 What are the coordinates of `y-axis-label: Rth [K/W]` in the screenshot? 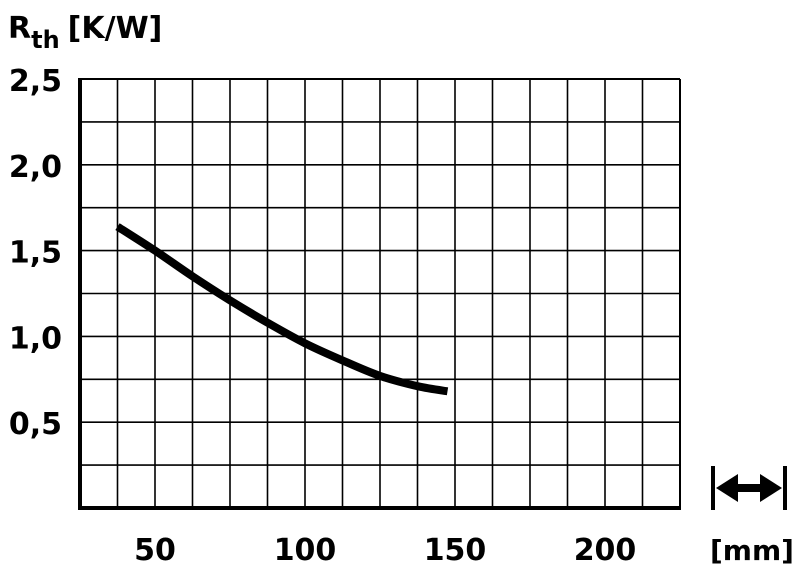 It's located at (85, 32).